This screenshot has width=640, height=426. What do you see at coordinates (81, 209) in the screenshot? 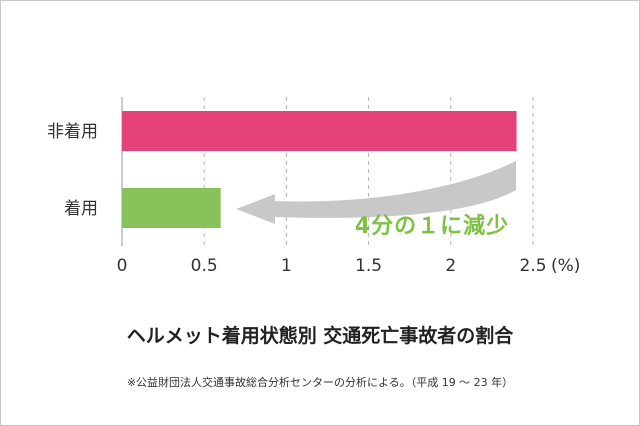
I see `category-label: 着用` at bounding box center [81, 209].